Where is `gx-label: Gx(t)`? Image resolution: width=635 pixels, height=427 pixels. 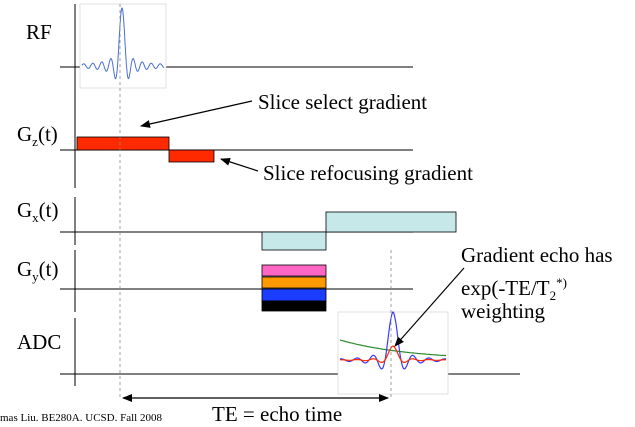 gx-label: Gx(t) is located at coordinates (38, 212).